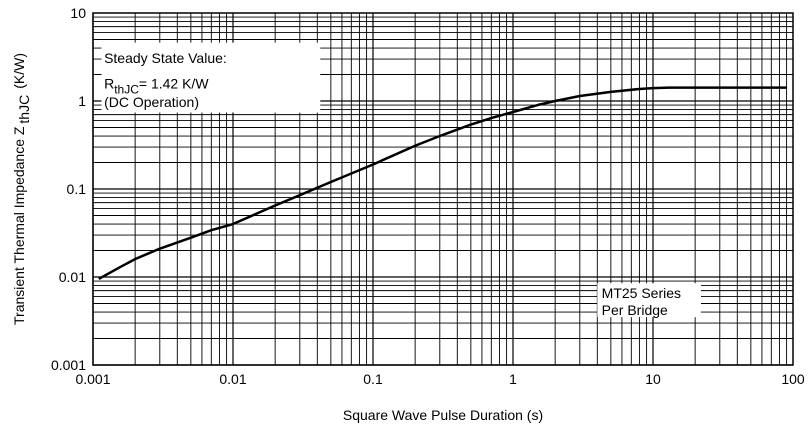 Image resolution: width=811 pixels, height=435 pixels. What do you see at coordinates (439, 379) in the screenshot?
I see `x-tick-labels: 0.001 0.01 0.1 1 10 100` at bounding box center [439, 379].